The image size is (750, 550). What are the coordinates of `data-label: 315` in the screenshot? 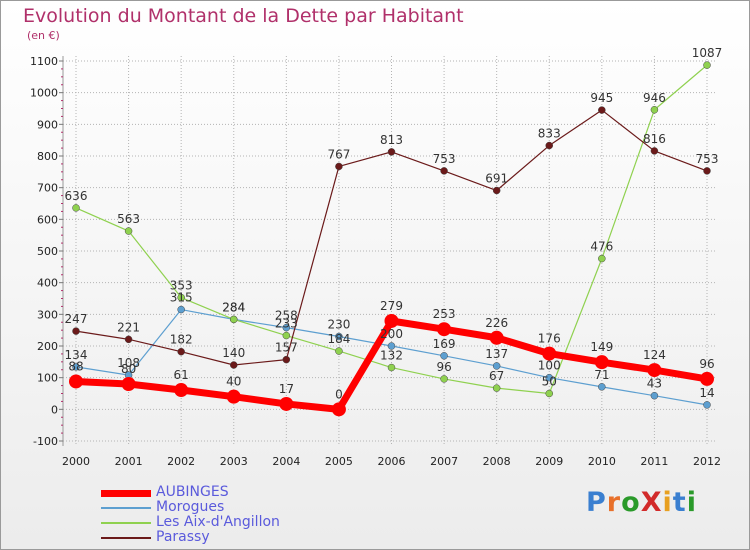 It's located at (181, 298).